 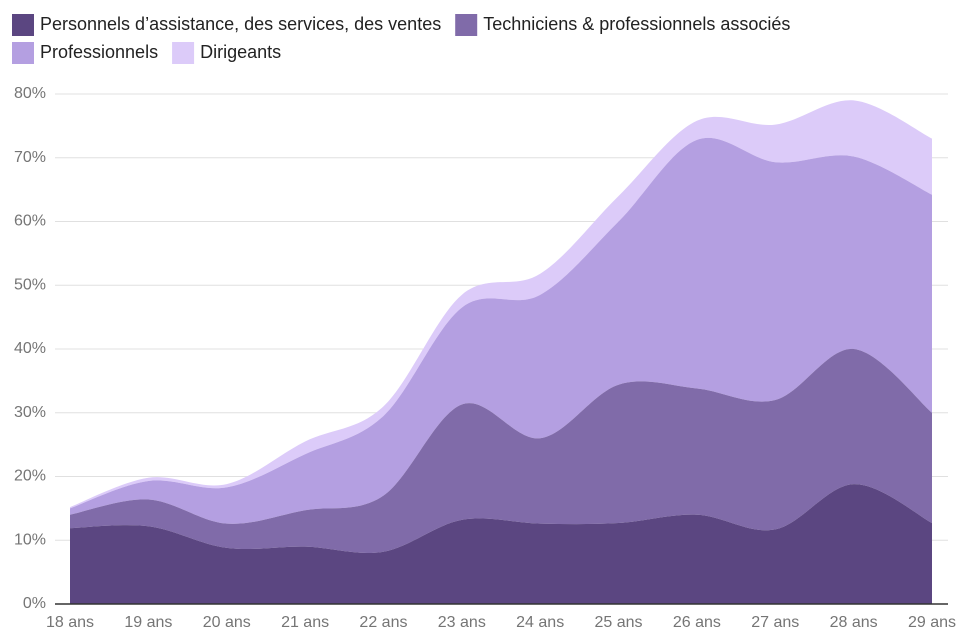 I want to click on x-tick-label: 29 ans, so click(x=932, y=622).